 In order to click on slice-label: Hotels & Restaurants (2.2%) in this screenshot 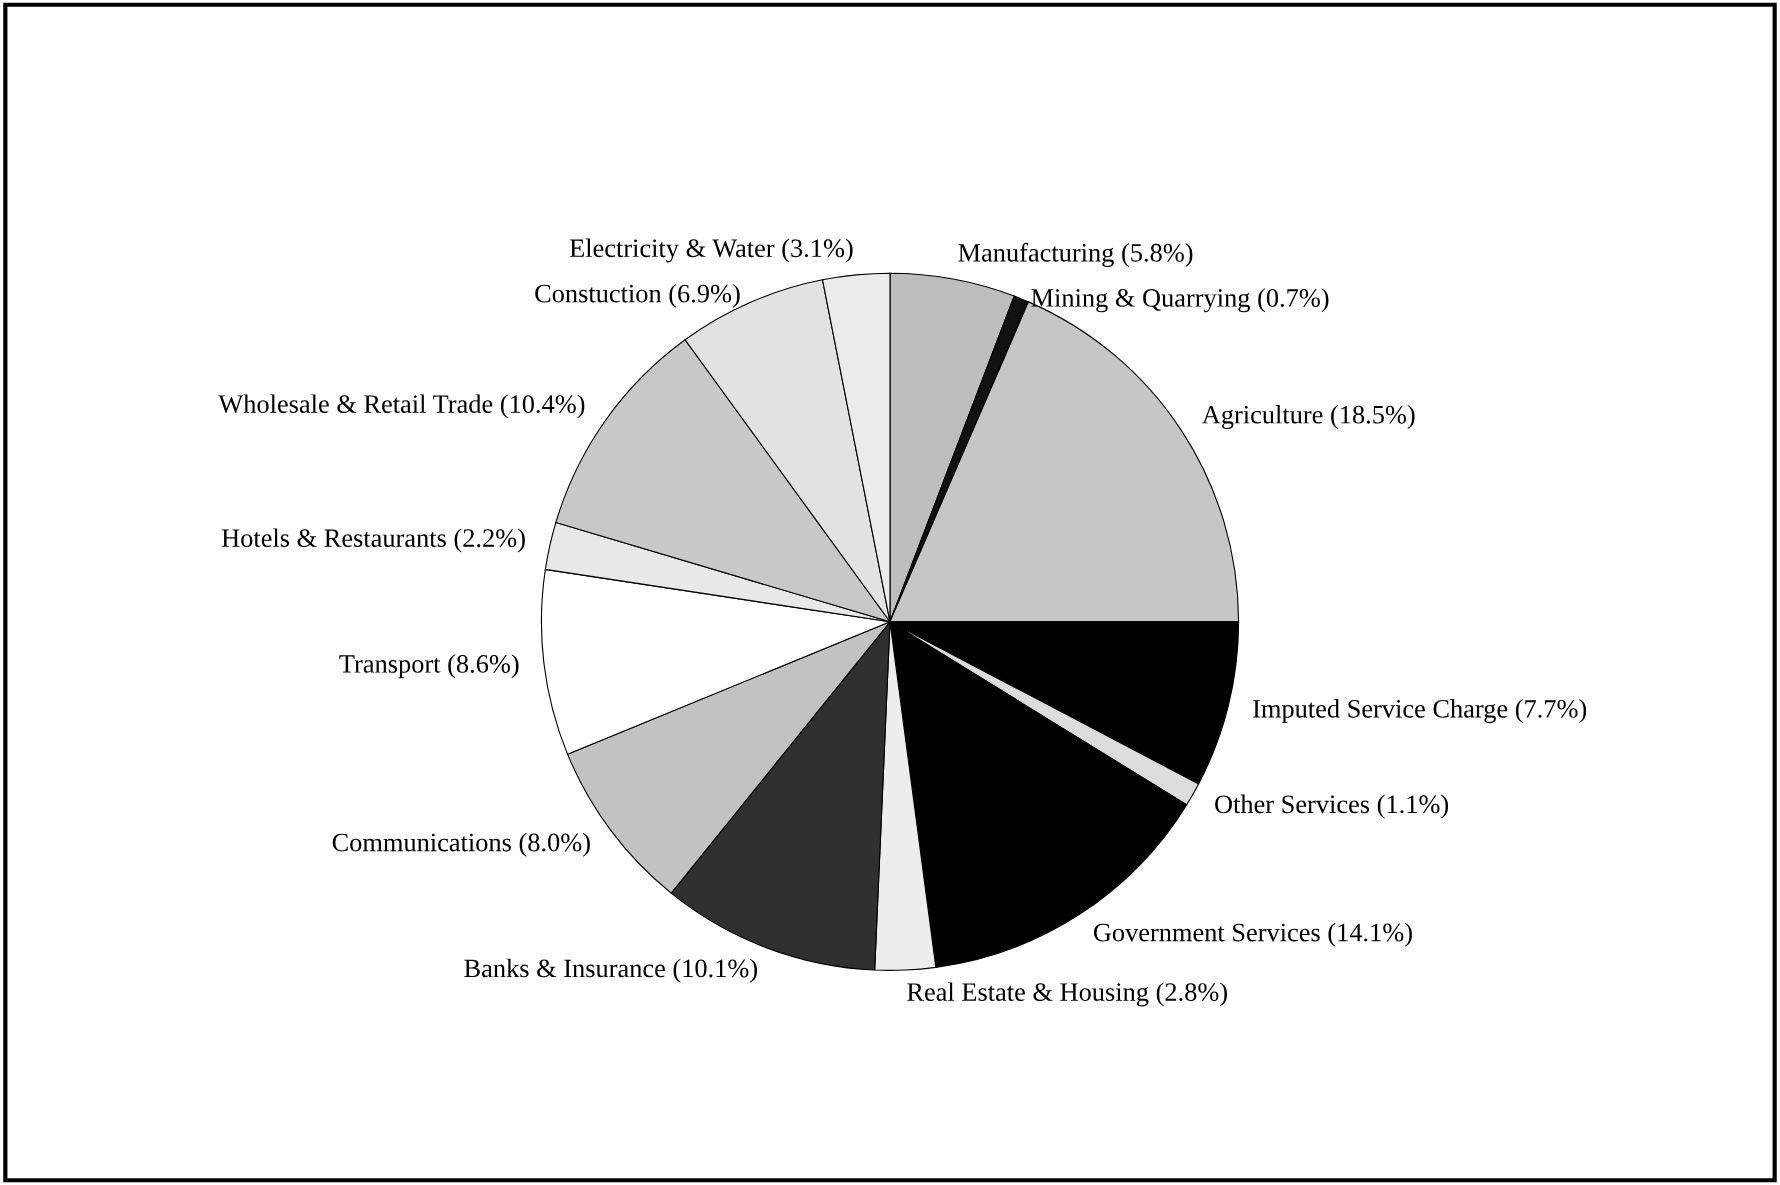, I will do `click(373, 540)`.